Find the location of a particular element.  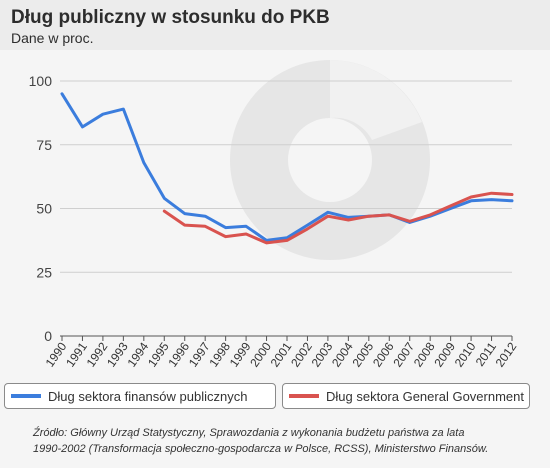

legend-label: Dług sektora finansów publicznych is located at coordinates (148, 396).